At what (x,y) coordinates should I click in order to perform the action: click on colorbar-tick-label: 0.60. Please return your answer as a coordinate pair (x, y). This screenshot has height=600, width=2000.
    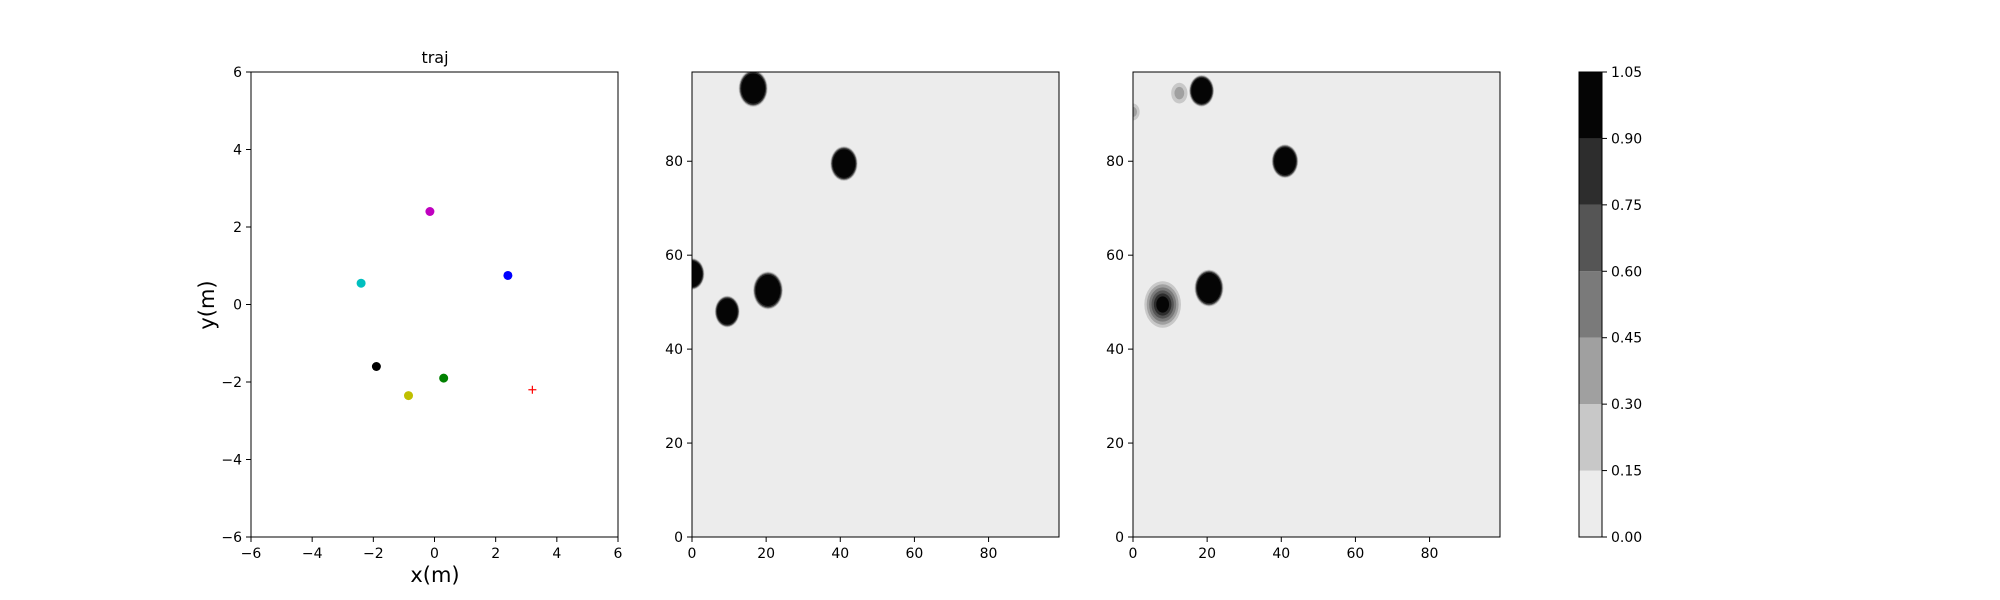
    Looking at the image, I should click on (1626, 272).